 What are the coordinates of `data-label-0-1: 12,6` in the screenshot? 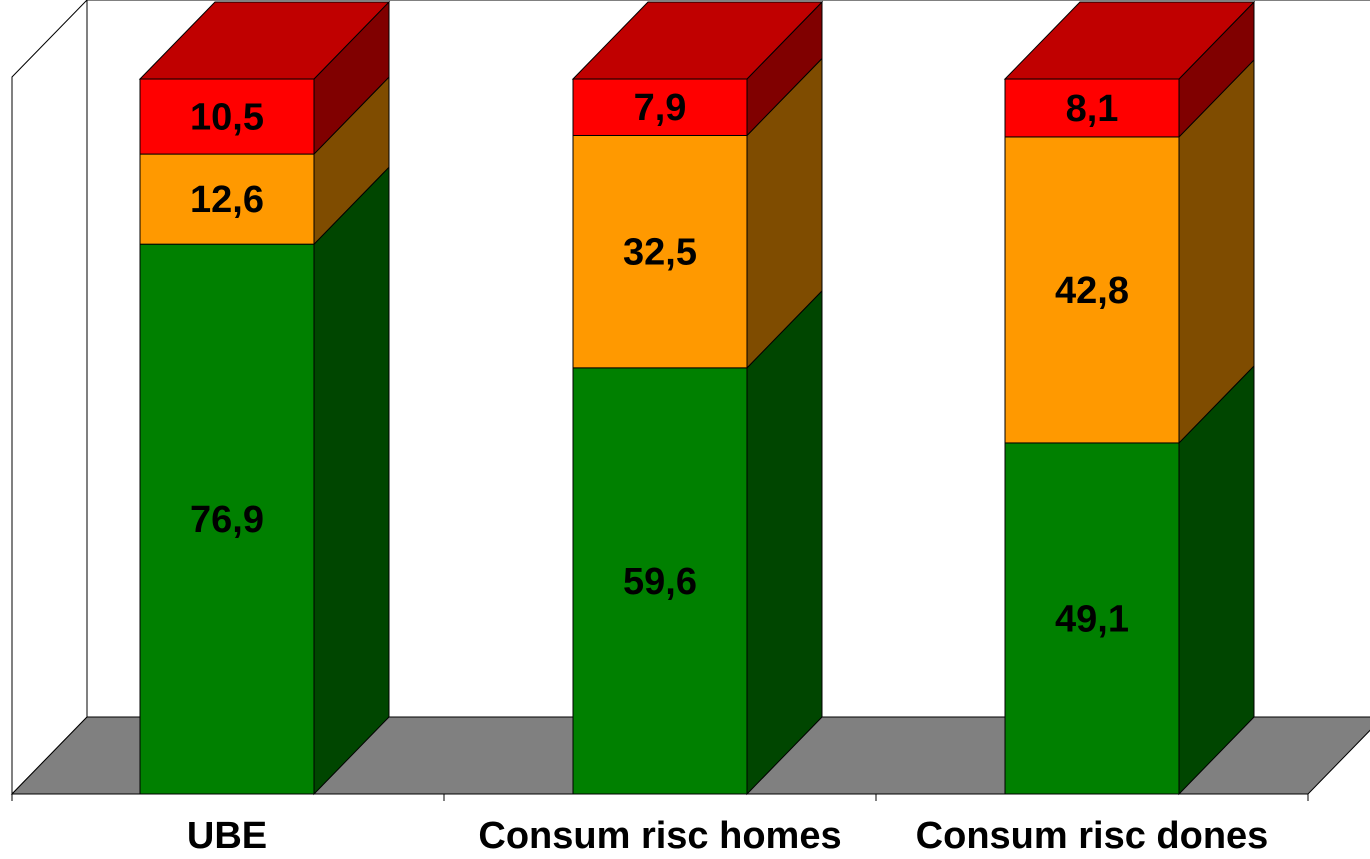 It's located at (227, 200).